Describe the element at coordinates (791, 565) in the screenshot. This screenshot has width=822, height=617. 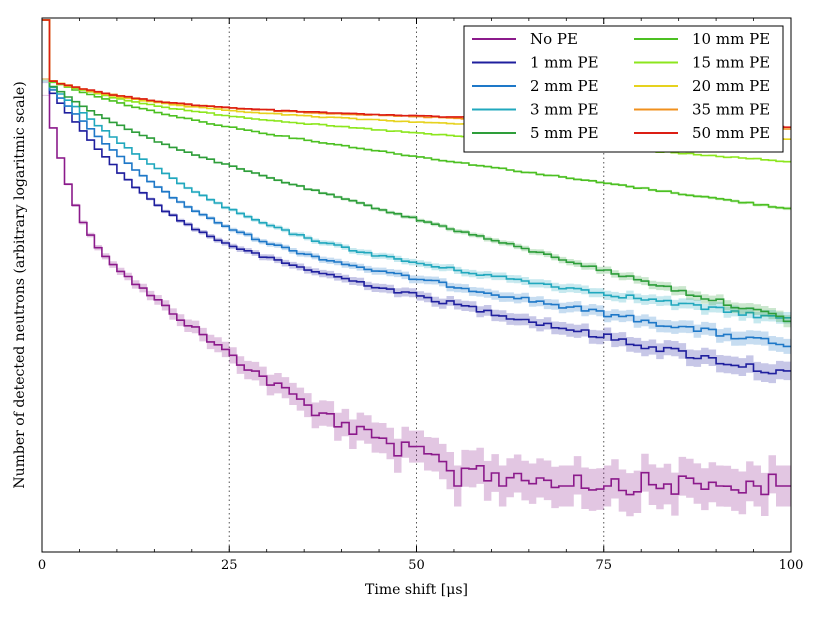
I see `x-tick-label-100: 100` at that location.